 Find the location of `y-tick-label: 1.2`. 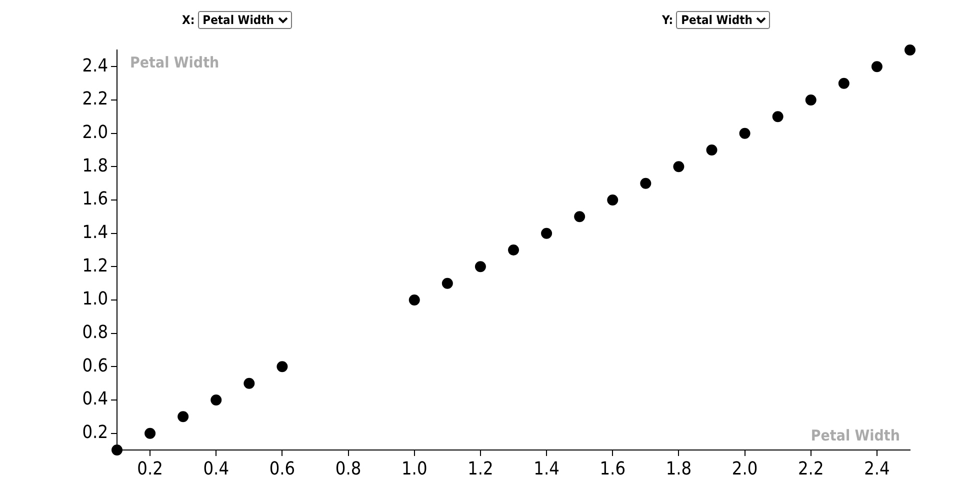

y-tick-label: 1.2 is located at coordinates (95, 265).